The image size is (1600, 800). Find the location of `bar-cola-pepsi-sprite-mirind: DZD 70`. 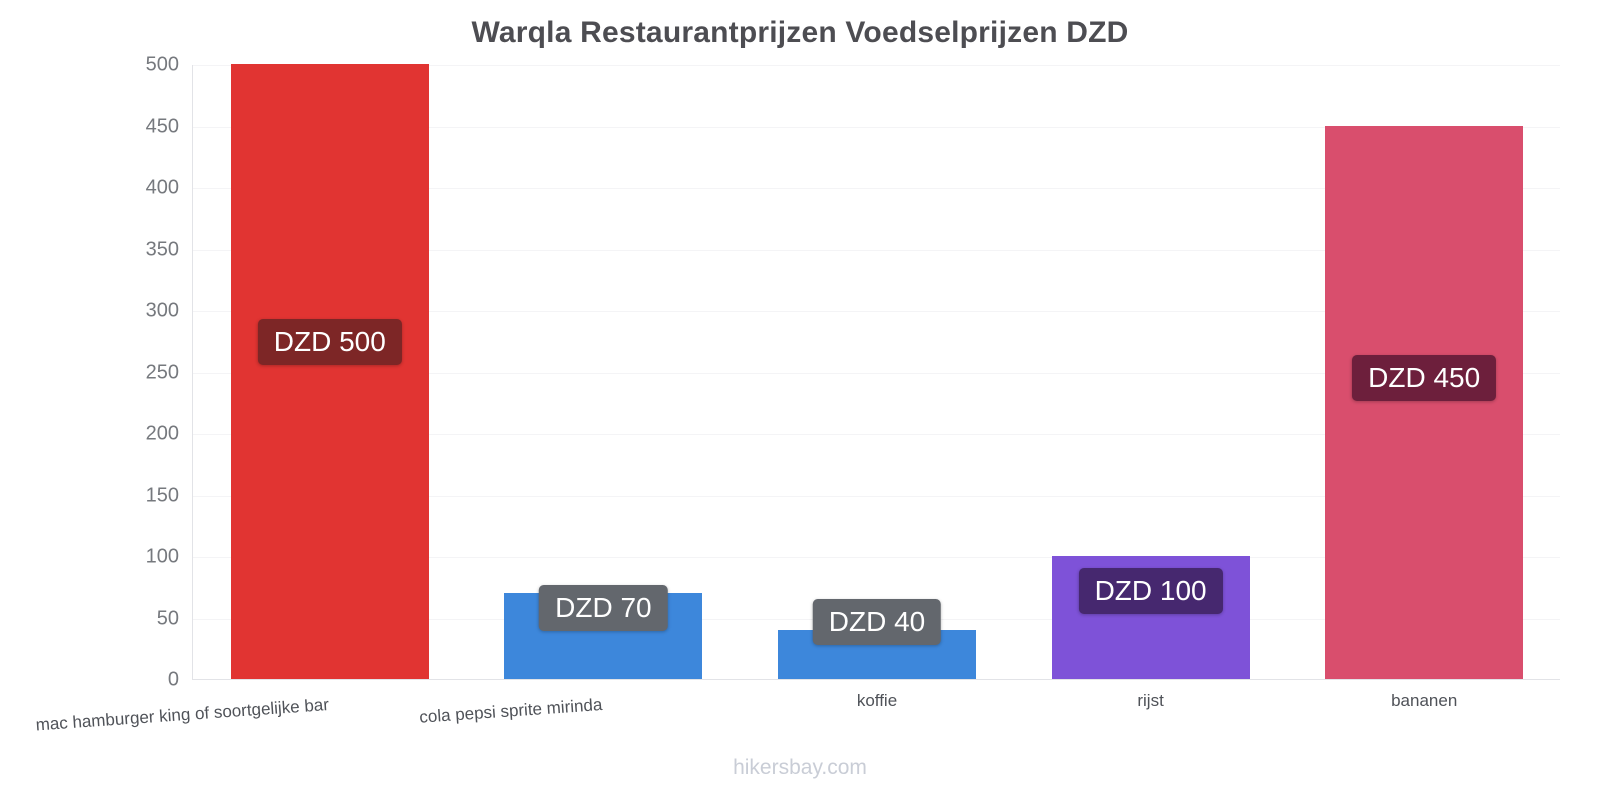

bar-cola-pepsi-sprite-mirind: DZD 70 is located at coordinates (603, 631).